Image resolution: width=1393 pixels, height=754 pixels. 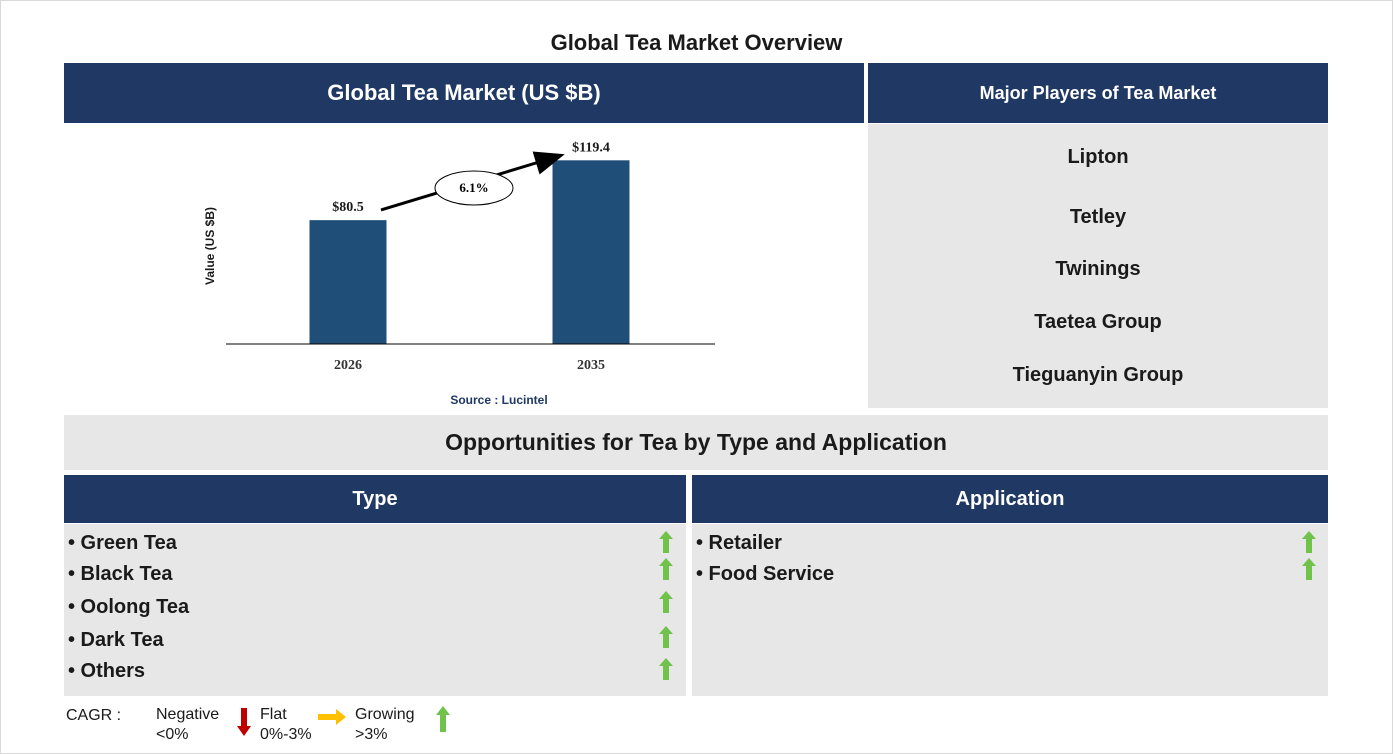 I want to click on bars-group: $80.5 2026 $119.4 2035, so click(x=469, y=256).